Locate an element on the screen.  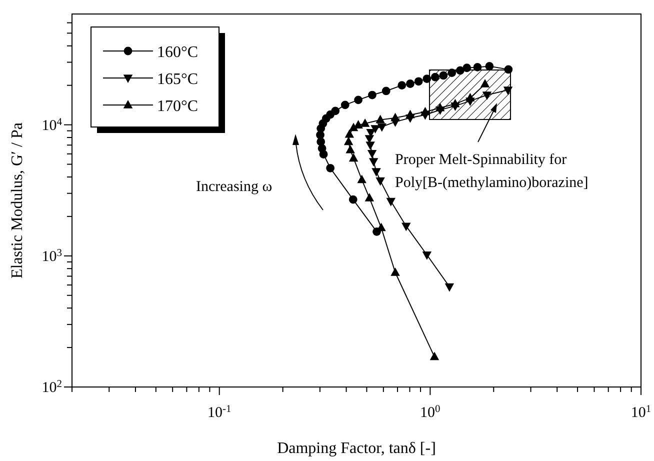
x-tick-label: 10$^{0}$ is located at coordinates (430, 412).